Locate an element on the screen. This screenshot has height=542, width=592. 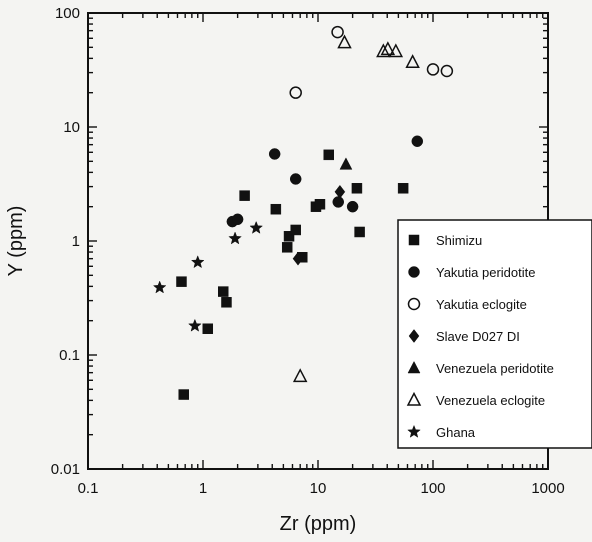
x-tick-label: 1 is located at coordinates (203, 488).